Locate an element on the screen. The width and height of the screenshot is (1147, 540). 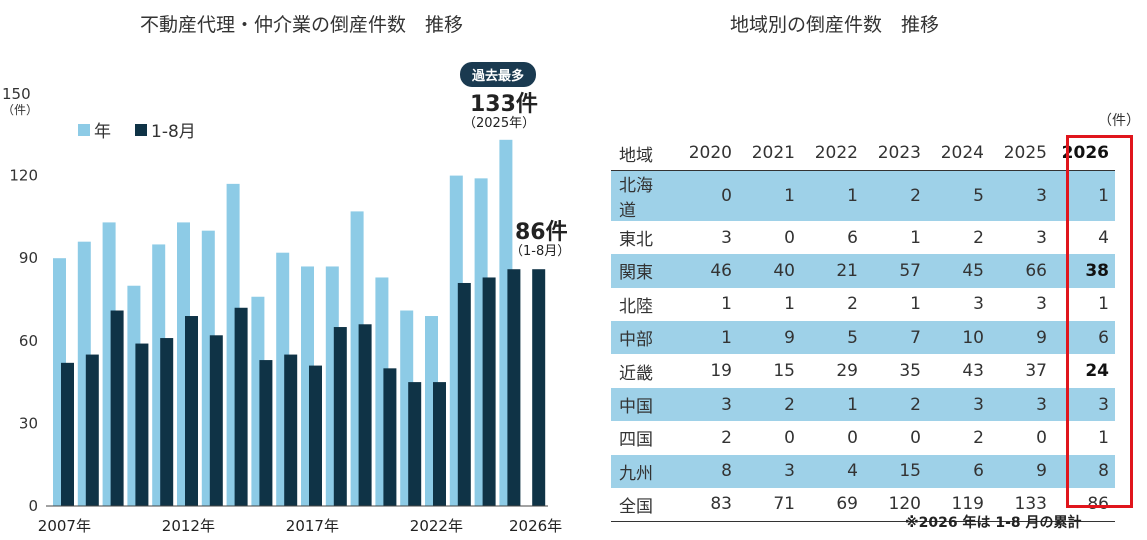
bar-jan-aug-2017 is located at coordinates (315, 435).